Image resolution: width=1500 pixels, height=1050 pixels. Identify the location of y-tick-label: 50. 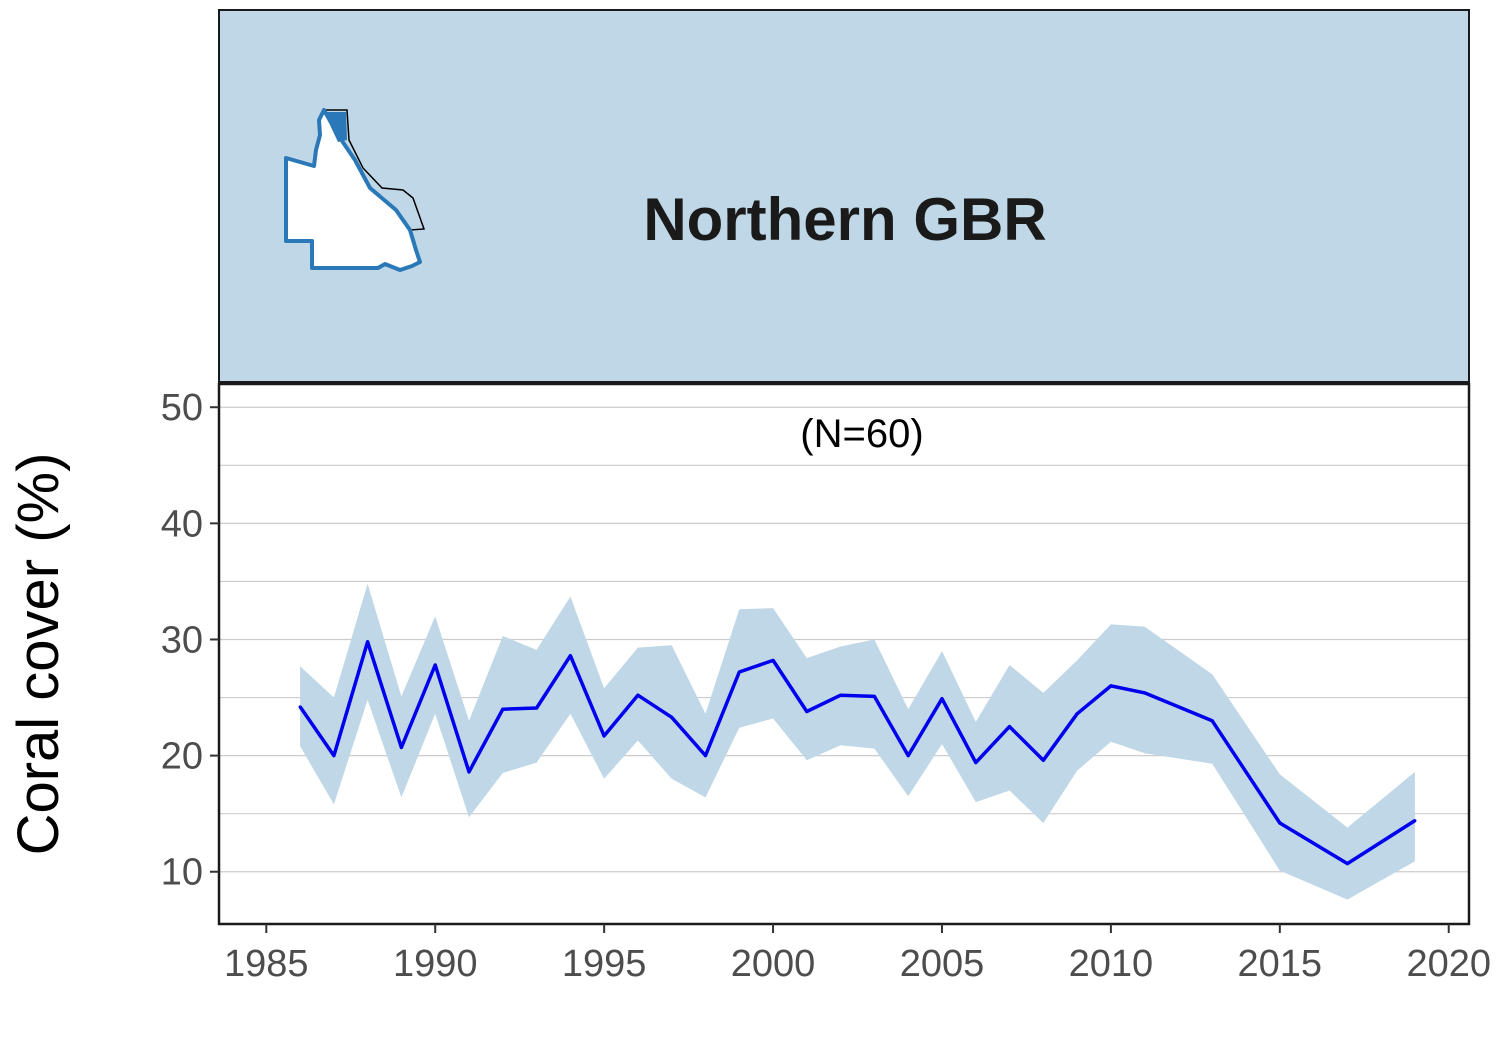
(182, 408).